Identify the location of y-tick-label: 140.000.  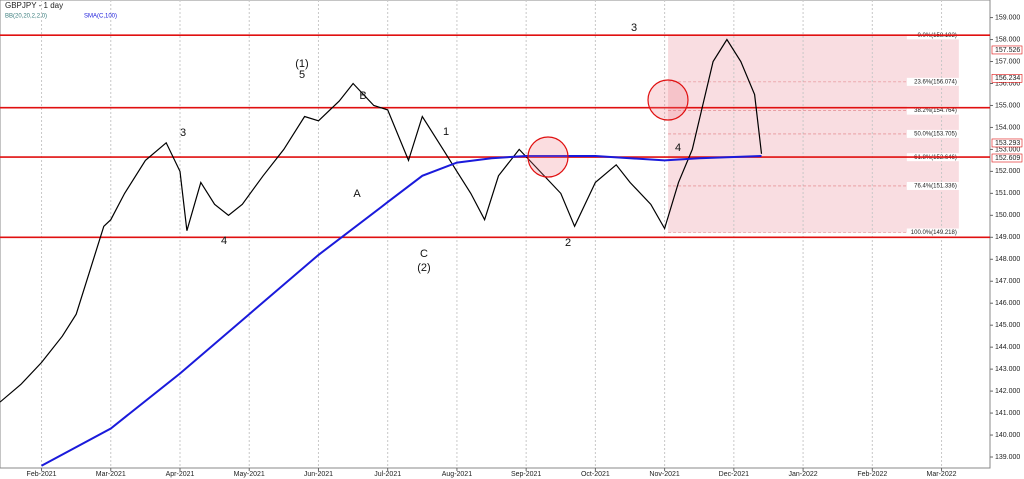
(1007, 435).